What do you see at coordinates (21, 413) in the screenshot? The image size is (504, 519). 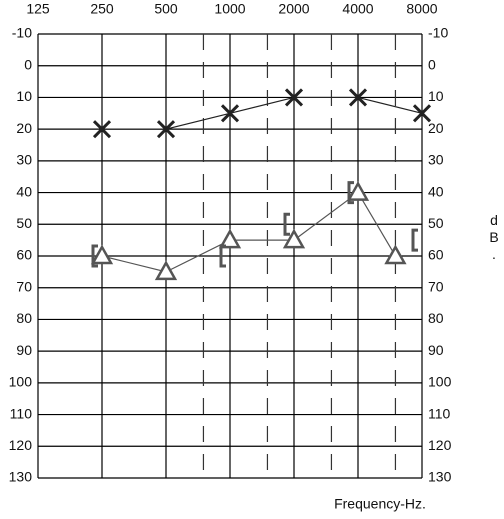 I see `y-tick-label: 110` at bounding box center [21, 413].